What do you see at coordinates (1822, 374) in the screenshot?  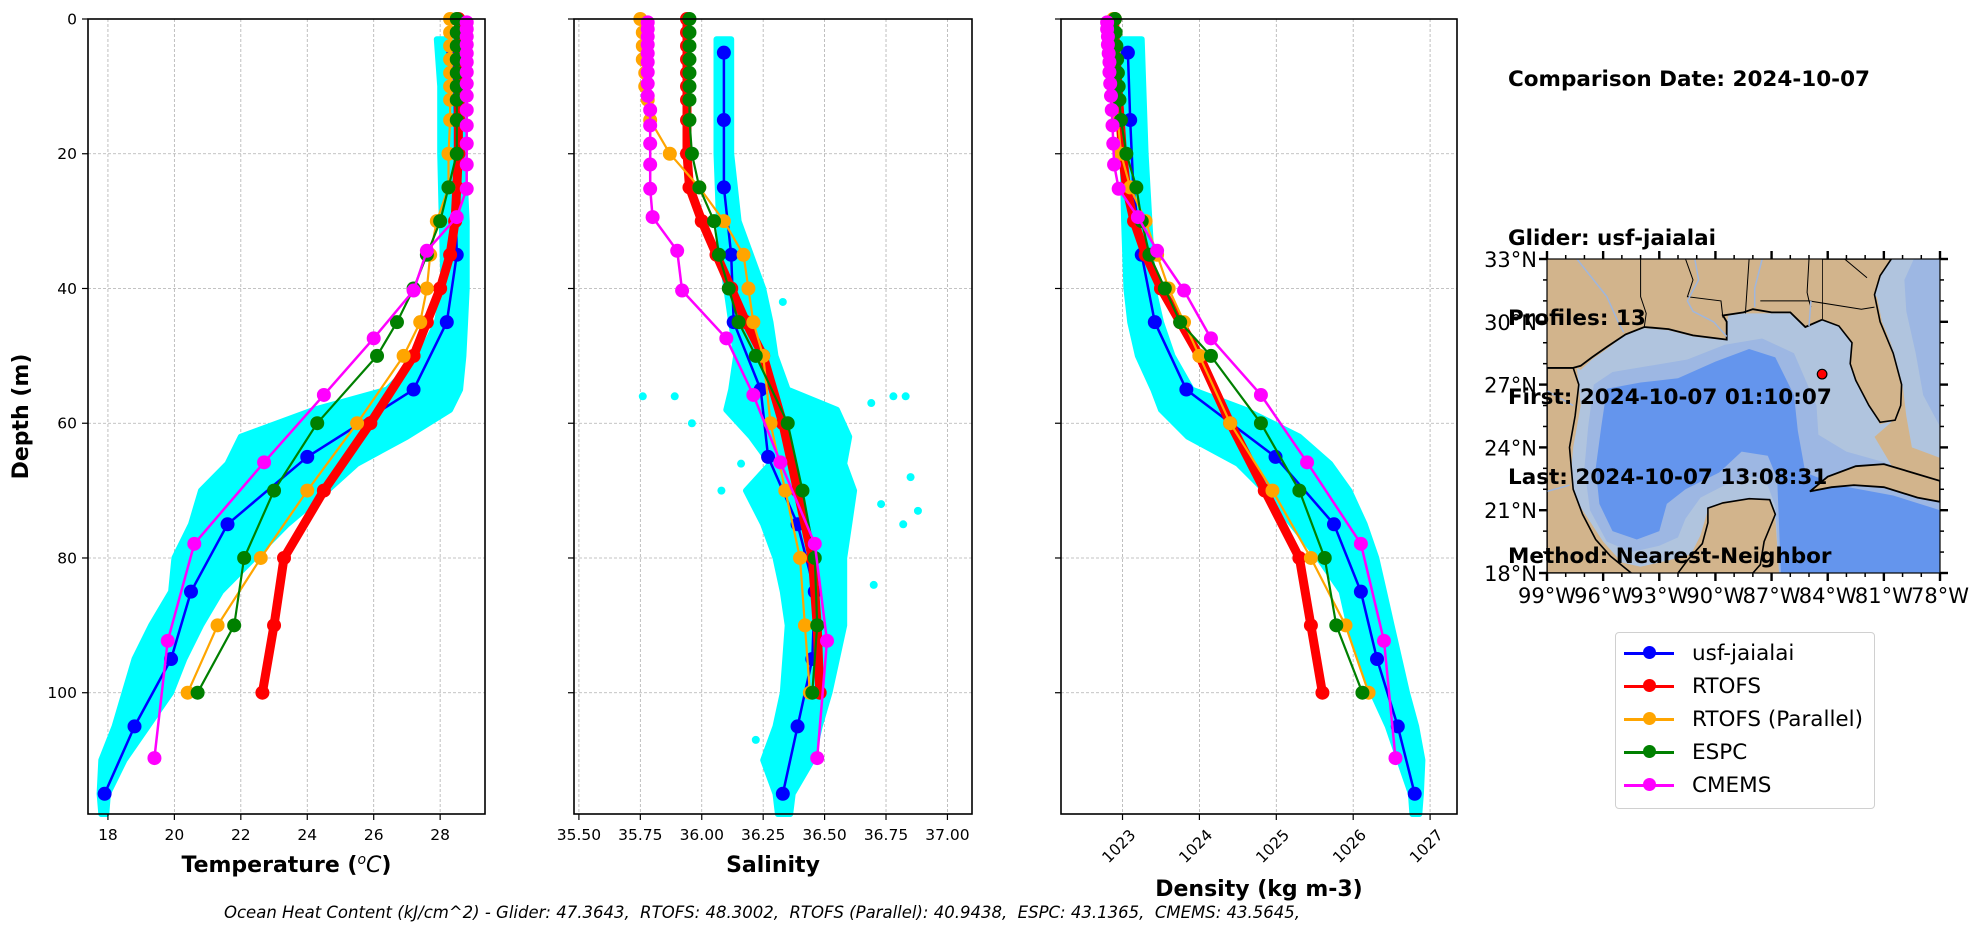 I see `glider-location-marker` at bounding box center [1822, 374].